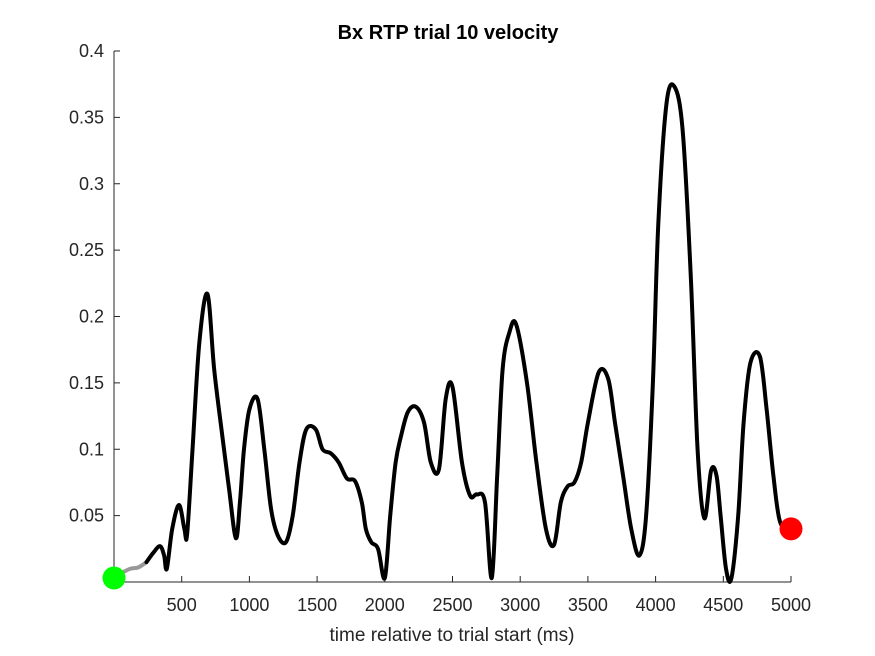  Describe the element at coordinates (588, 605) in the screenshot. I see `x-tick-label: 3500` at that location.